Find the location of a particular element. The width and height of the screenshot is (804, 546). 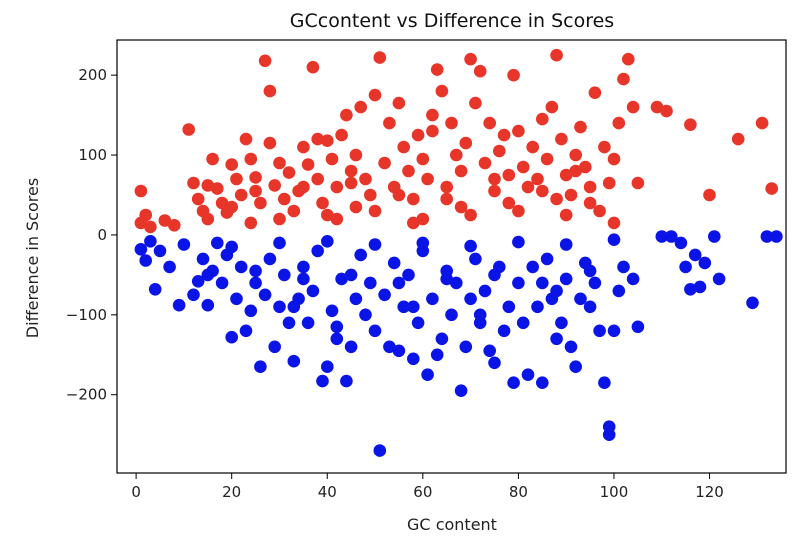

y-axis-label: Difference in Scores is located at coordinates (32, 258).